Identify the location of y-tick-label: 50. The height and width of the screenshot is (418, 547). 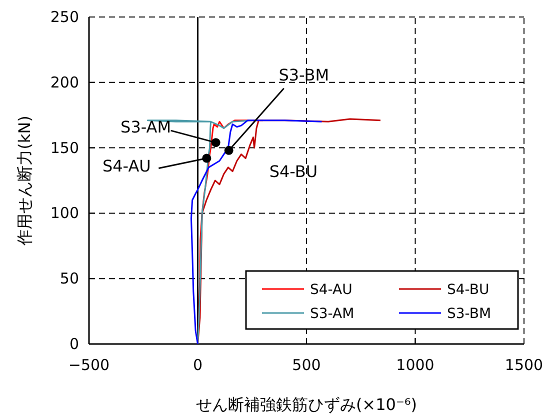
(69, 279).